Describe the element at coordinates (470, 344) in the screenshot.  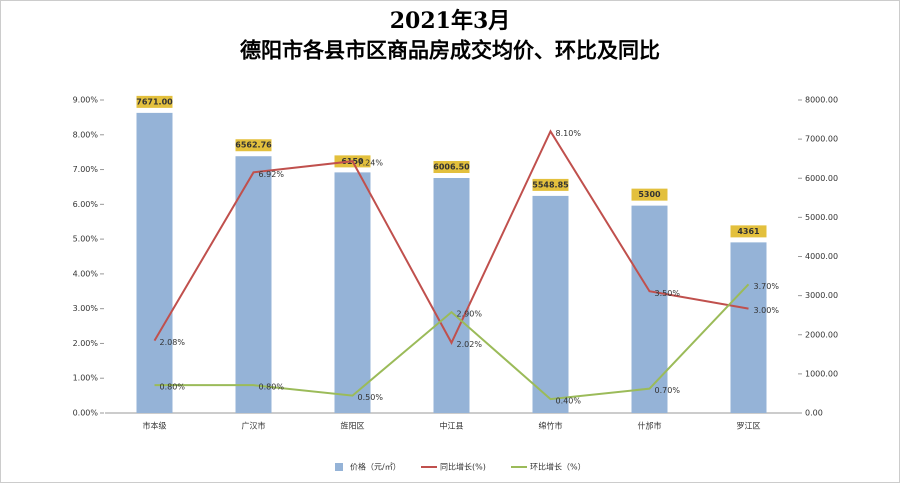
I see `value-label: 2.02%` at that location.